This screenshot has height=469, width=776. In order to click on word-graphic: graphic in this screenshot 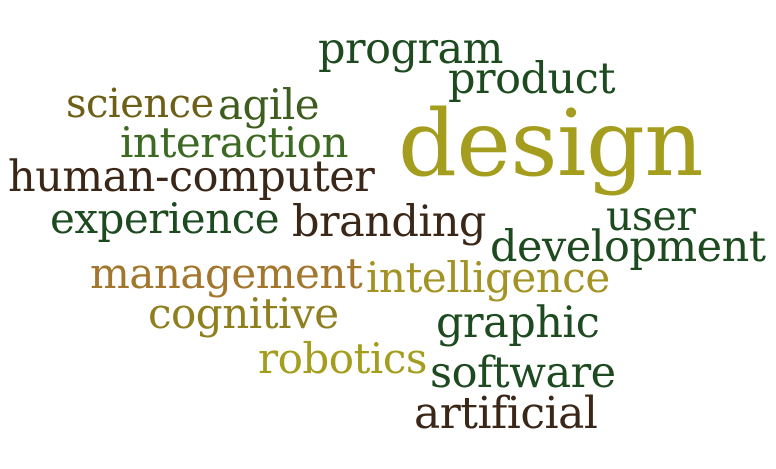, I will do `click(518, 323)`.